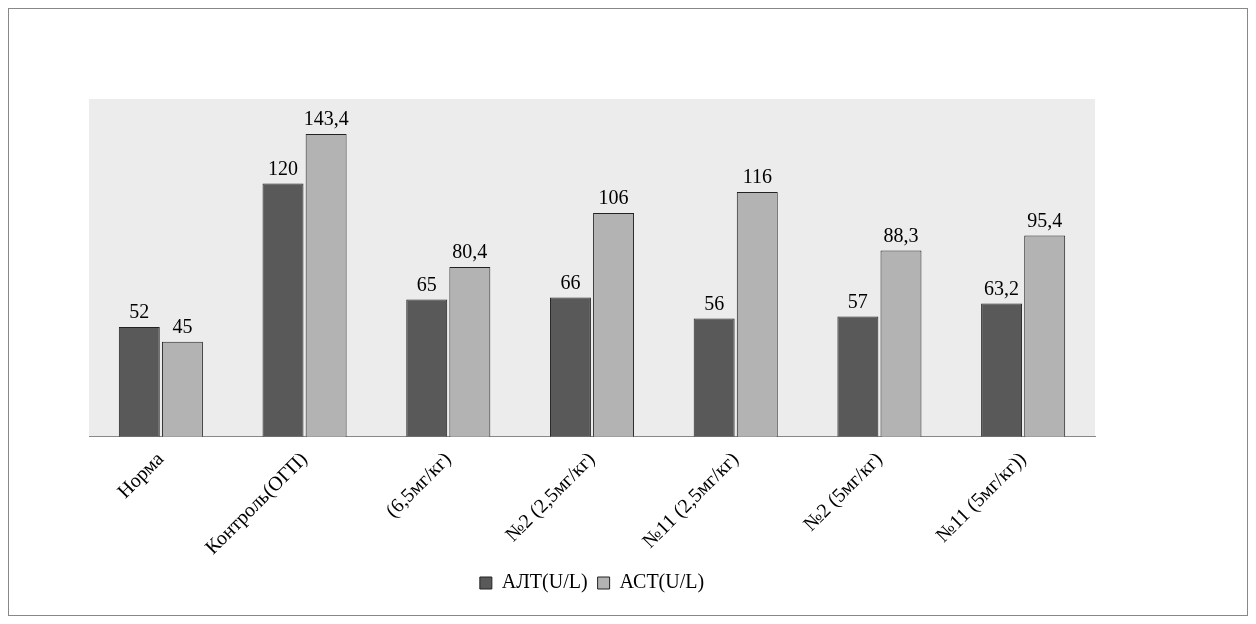 This screenshot has width=1256, height=624. What do you see at coordinates (570, 281) in the screenshot?
I see `data-label: 66` at bounding box center [570, 281].